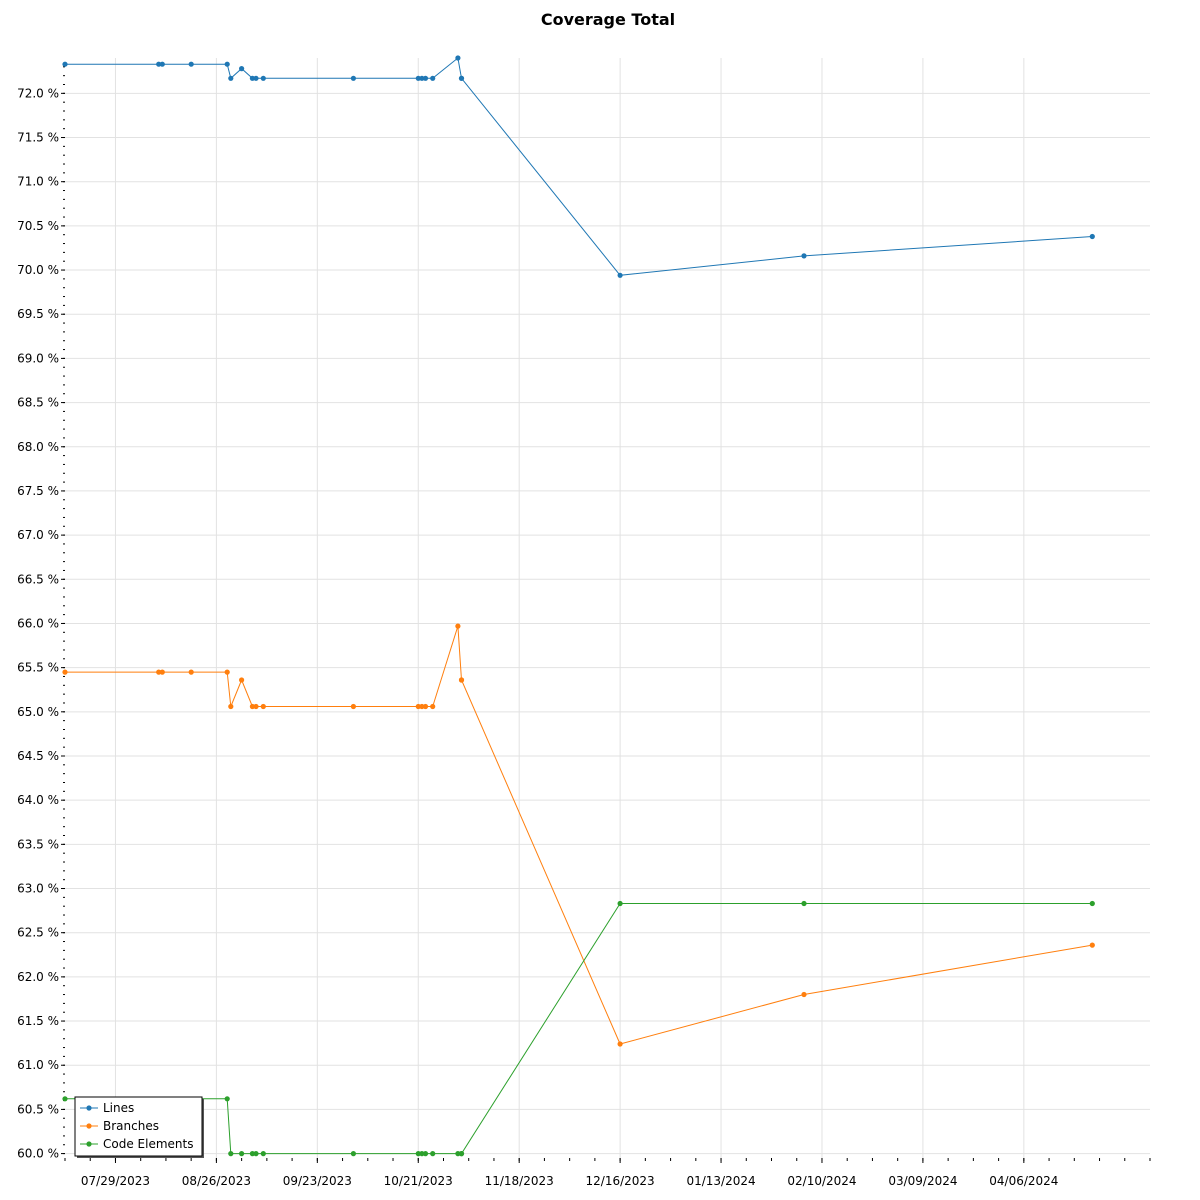 This screenshot has width=1200, height=1200. I want to click on x-tick-label: 12/16/2023, so click(620, 1181).